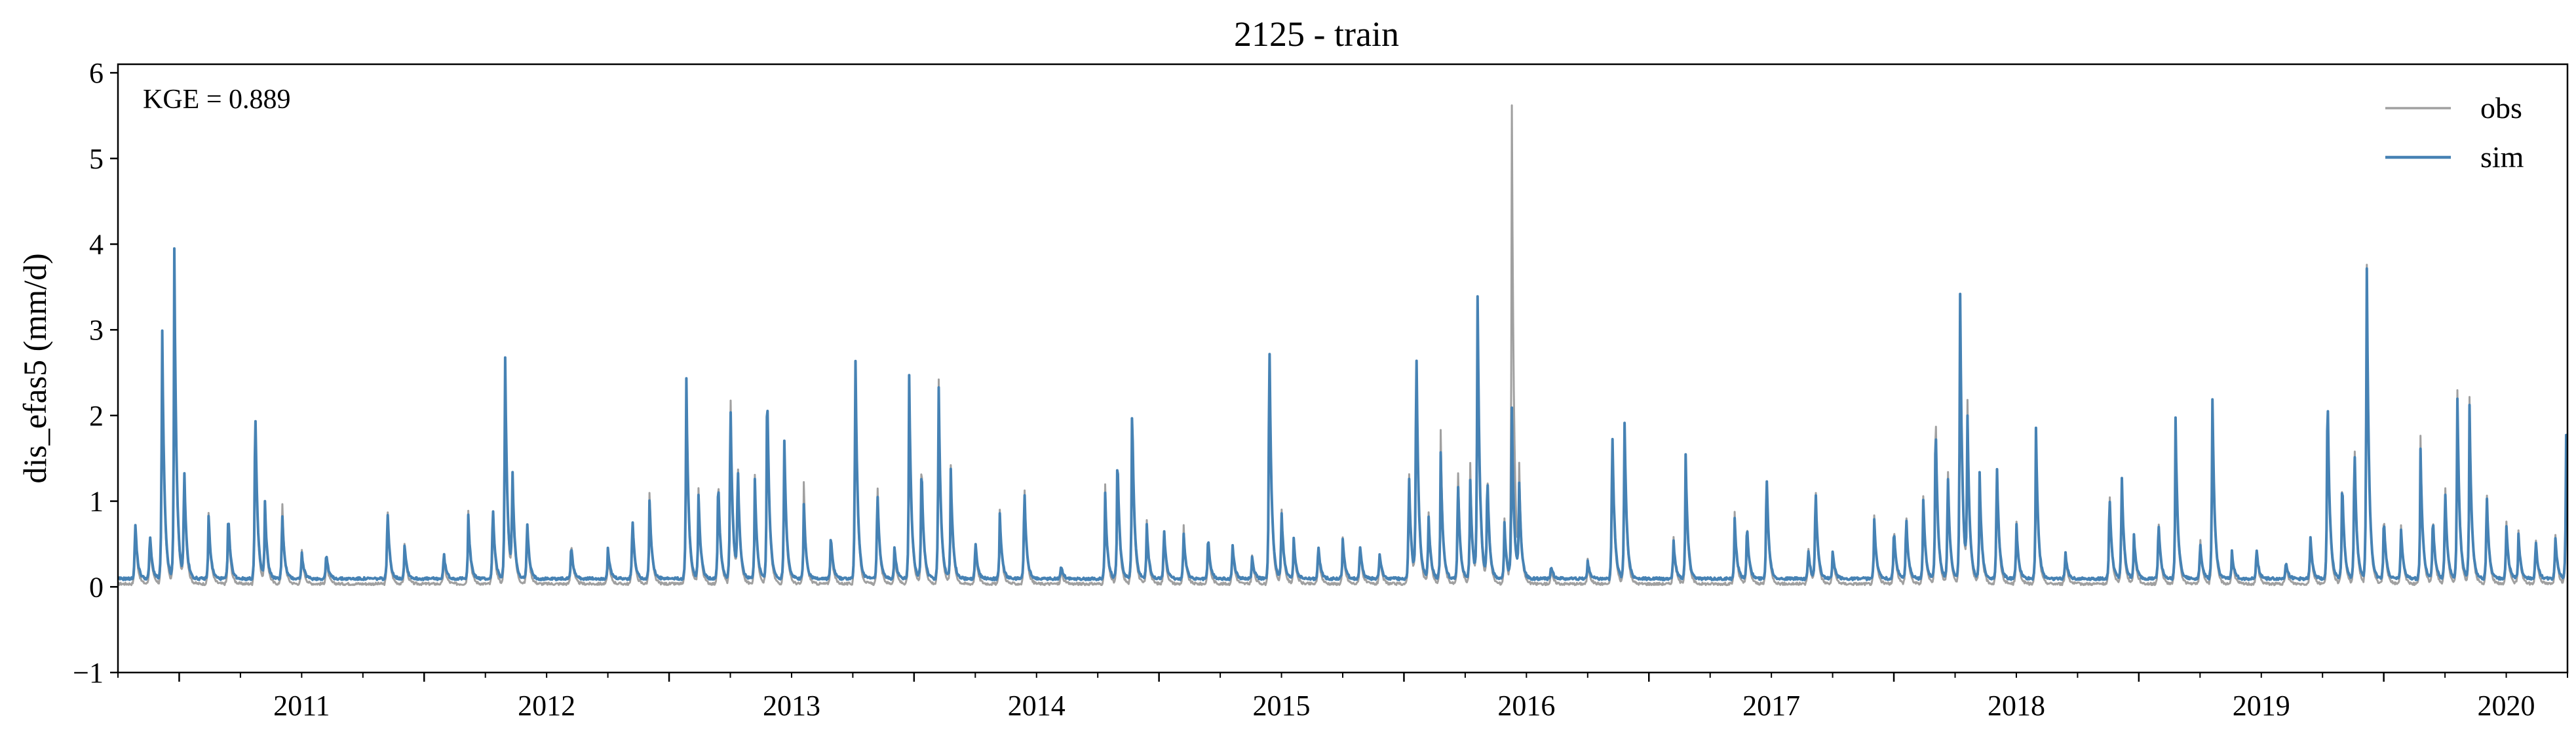  What do you see at coordinates (96, 502) in the screenshot?
I see `y-tick-label: 1` at bounding box center [96, 502].